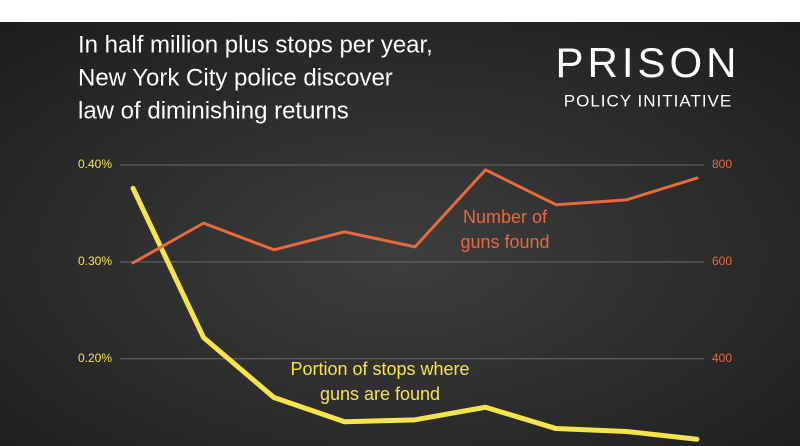  What do you see at coordinates (722, 164) in the screenshot?
I see `y2-tick-label: 800` at bounding box center [722, 164].